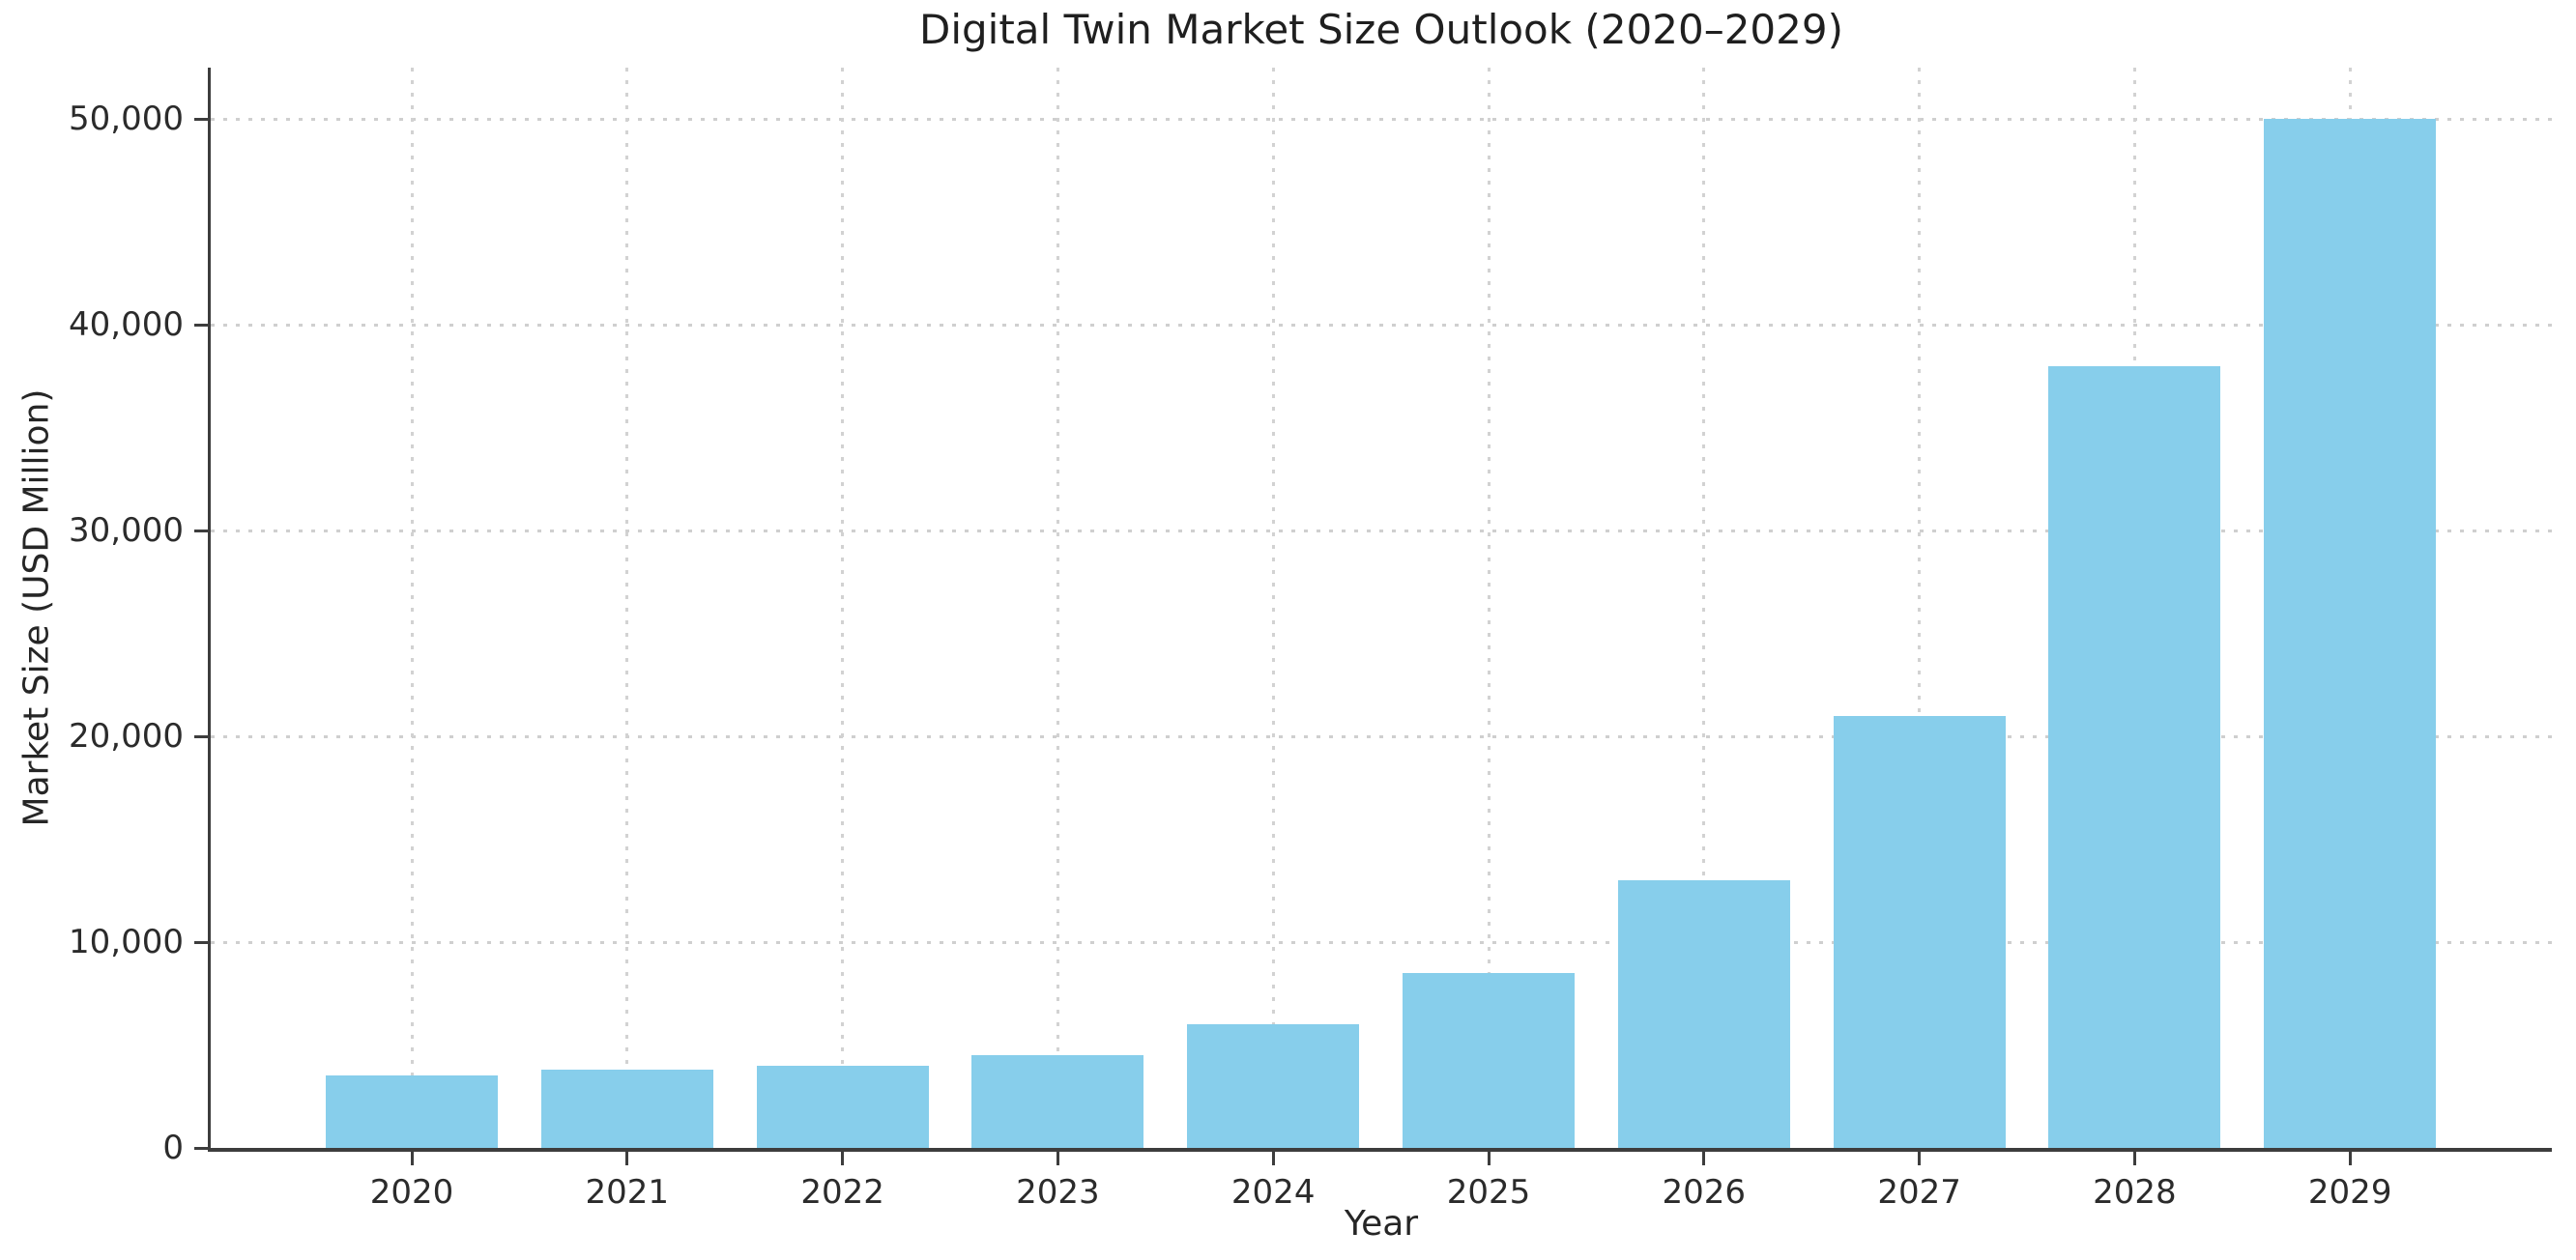 This screenshot has height=1260, width=2576. What do you see at coordinates (1489, 1061) in the screenshot?
I see `bar-2025` at bounding box center [1489, 1061].